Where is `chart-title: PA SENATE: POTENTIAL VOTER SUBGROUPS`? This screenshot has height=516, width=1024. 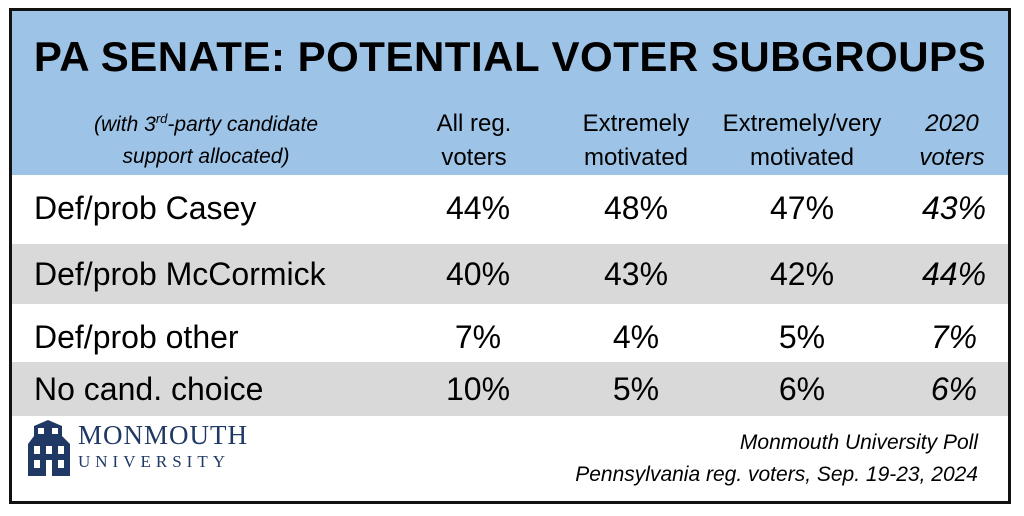 chart-title: PA SENATE: POTENTIAL VOTER SUBGROUPS is located at coordinates (510, 56).